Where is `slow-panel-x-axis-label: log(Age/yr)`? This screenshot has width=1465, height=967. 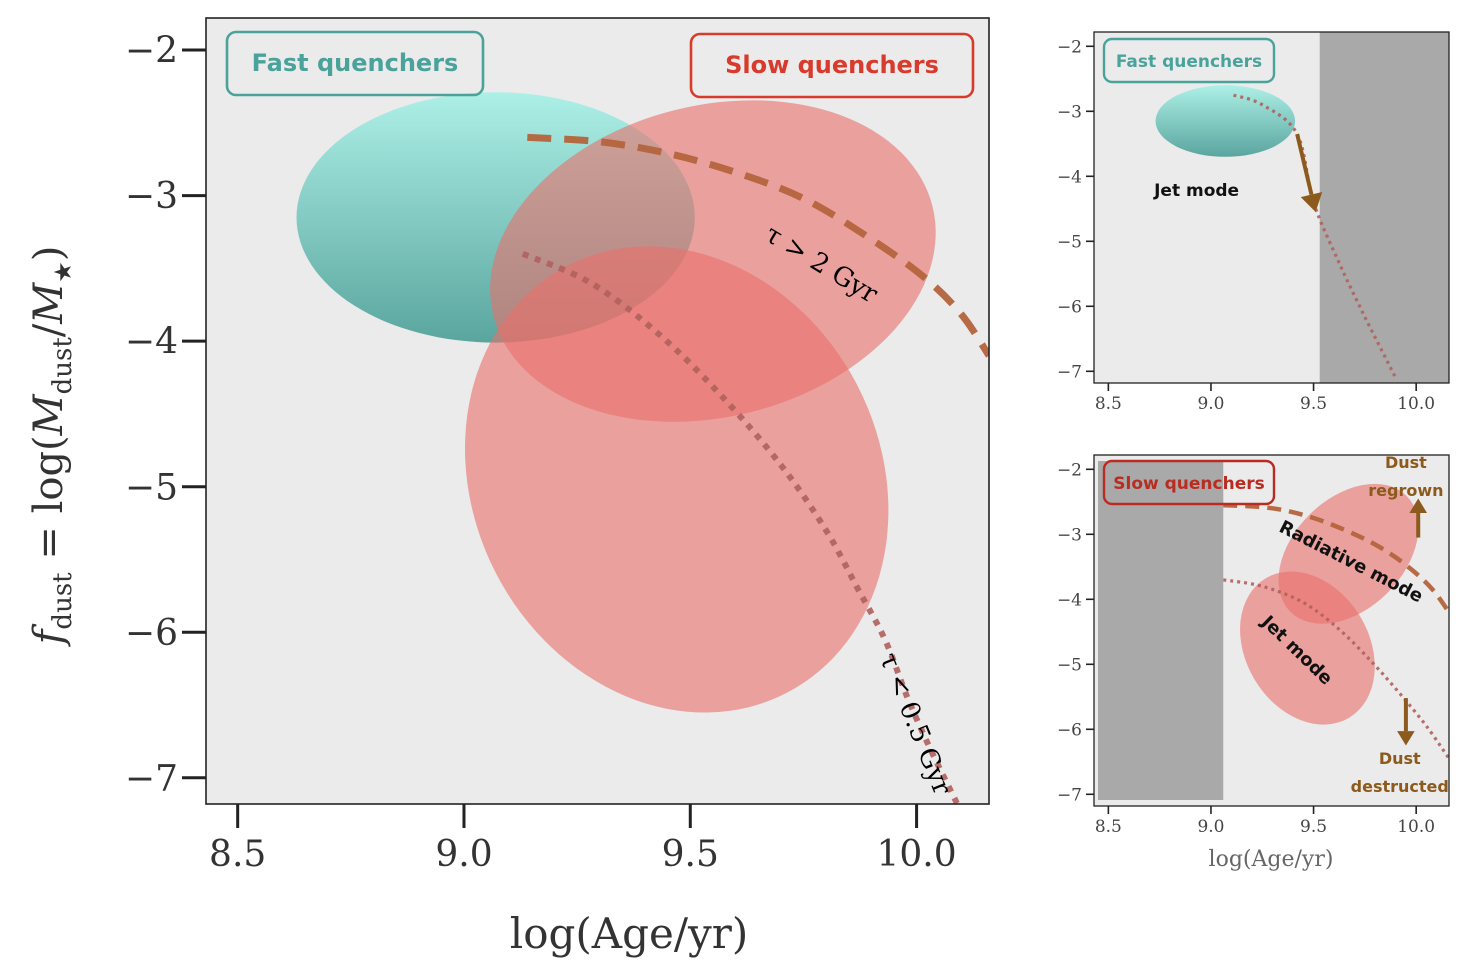
slow-panel-x-axis-label: log(Age/yr) is located at coordinates (1271, 859).